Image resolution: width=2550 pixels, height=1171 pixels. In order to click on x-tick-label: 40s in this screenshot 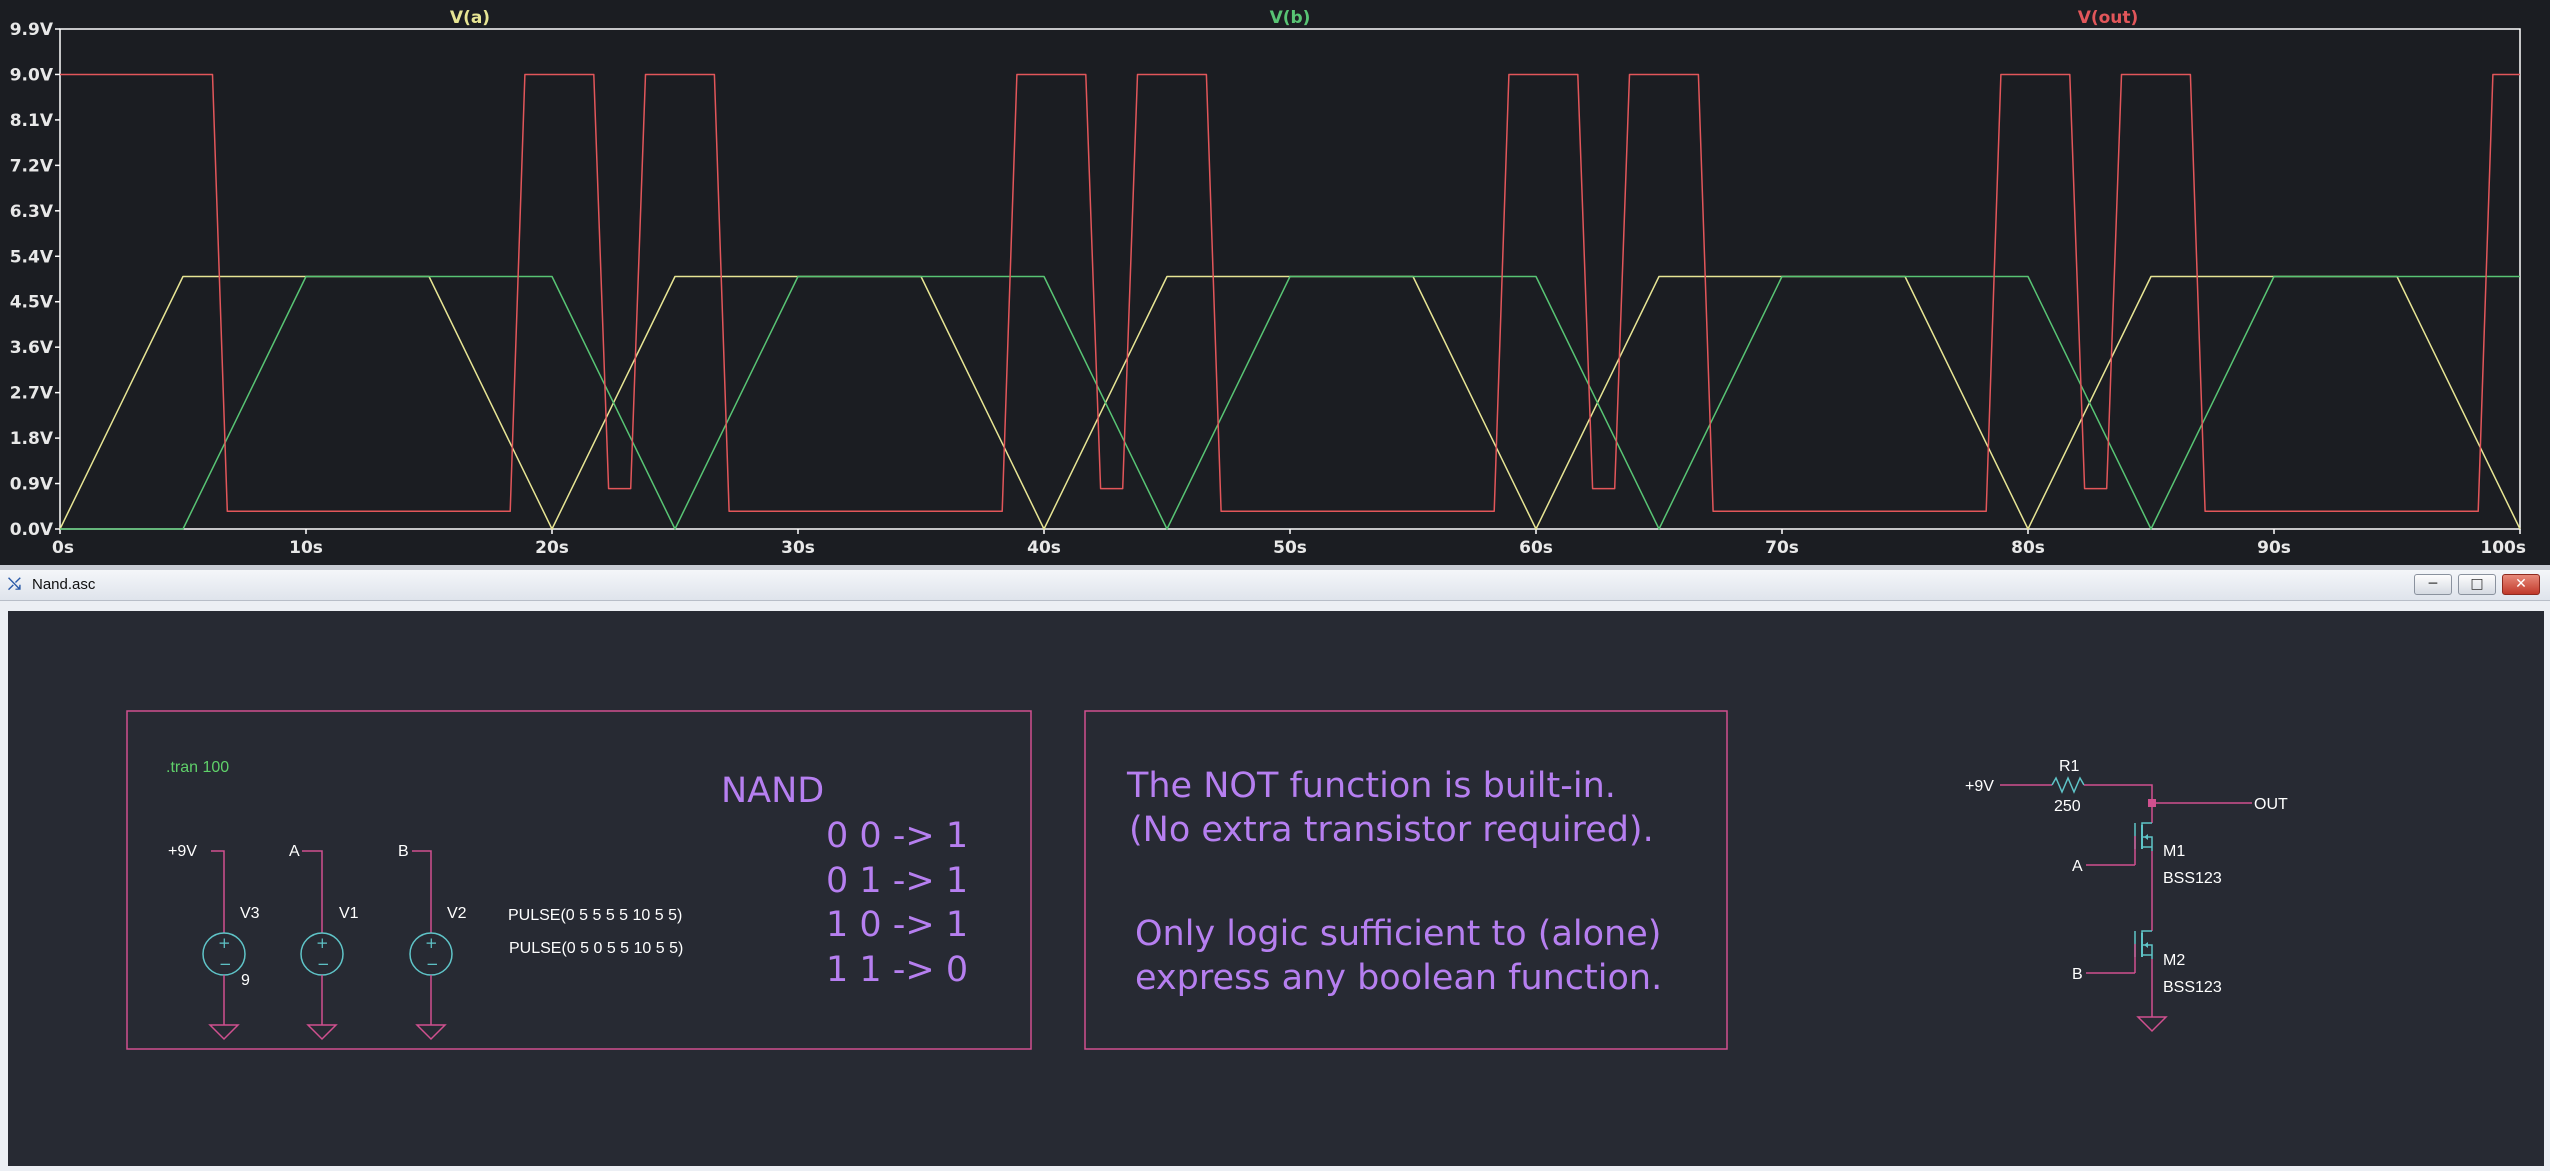, I will do `click(1044, 548)`.